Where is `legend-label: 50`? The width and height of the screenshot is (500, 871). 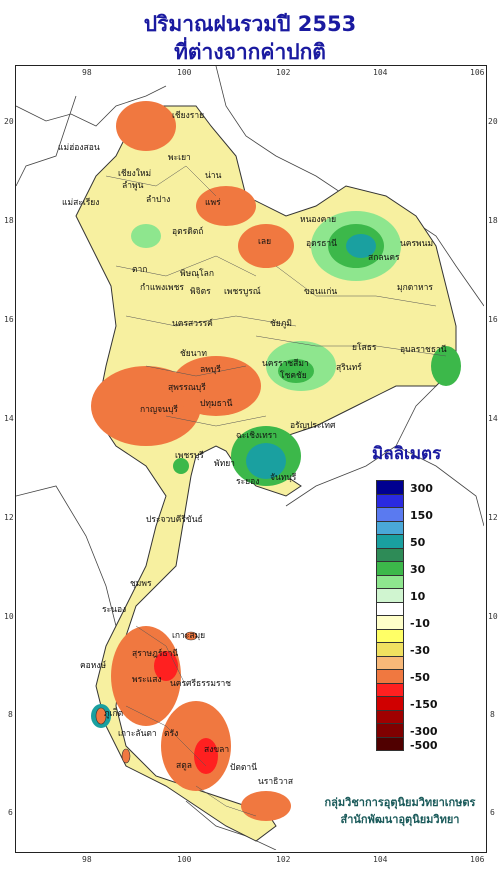
legend-label: 50 is located at coordinates (418, 542).